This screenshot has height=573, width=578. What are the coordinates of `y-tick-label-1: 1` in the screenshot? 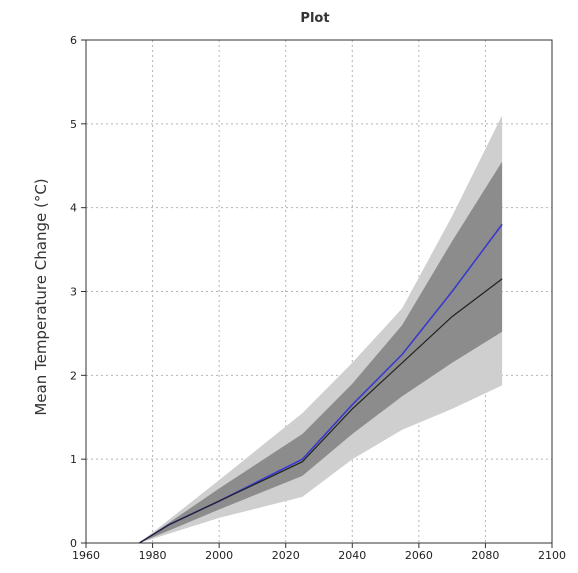 It's located at (73, 459).